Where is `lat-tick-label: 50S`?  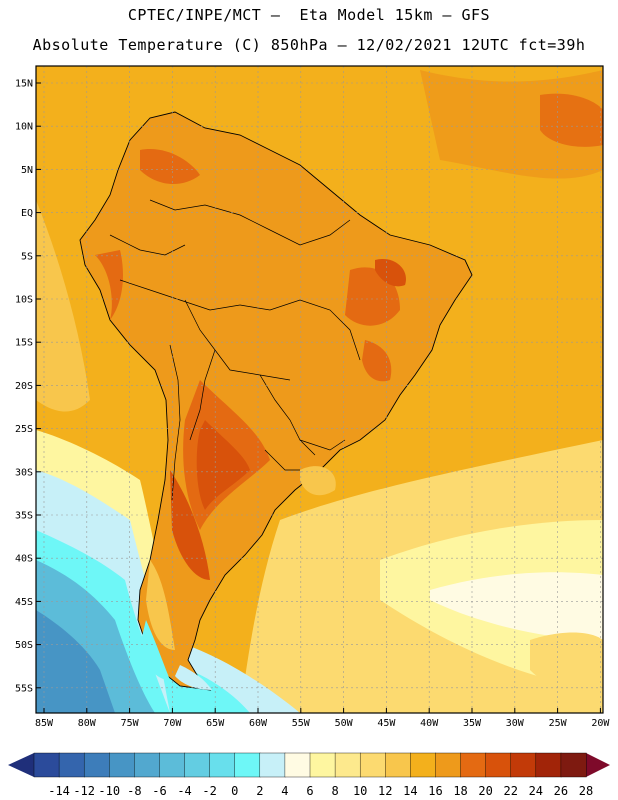 lat-tick-label: 50S is located at coordinates (24, 645).